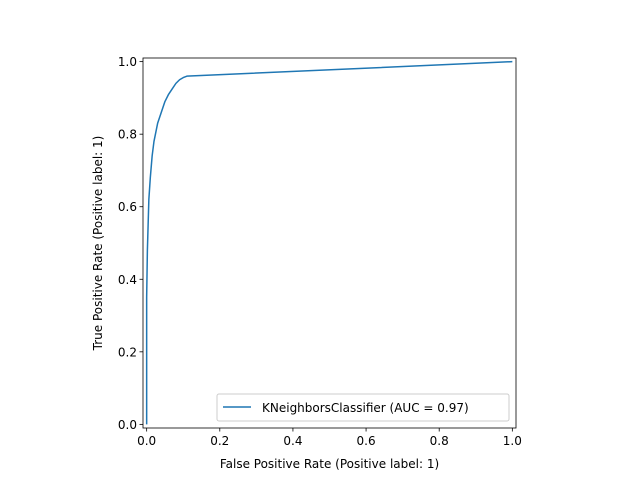 The height and width of the screenshot is (485, 640). Describe the element at coordinates (219, 441) in the screenshot. I see `x-tick-label: 0.2` at that location.